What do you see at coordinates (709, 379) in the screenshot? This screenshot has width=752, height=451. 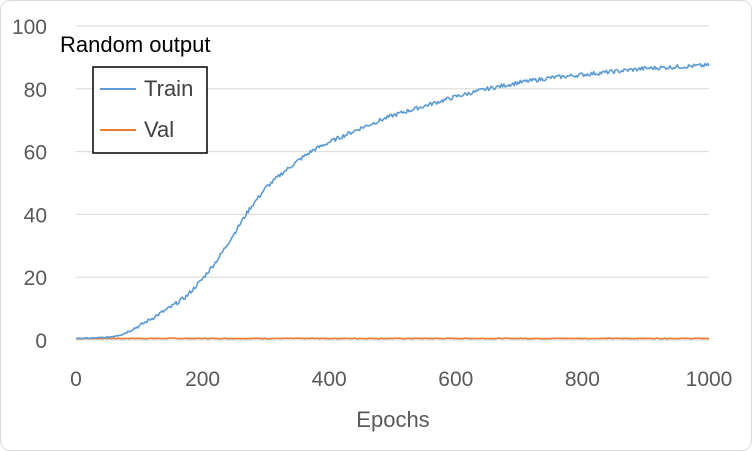 I see `x-tick-1000: 1000` at bounding box center [709, 379].